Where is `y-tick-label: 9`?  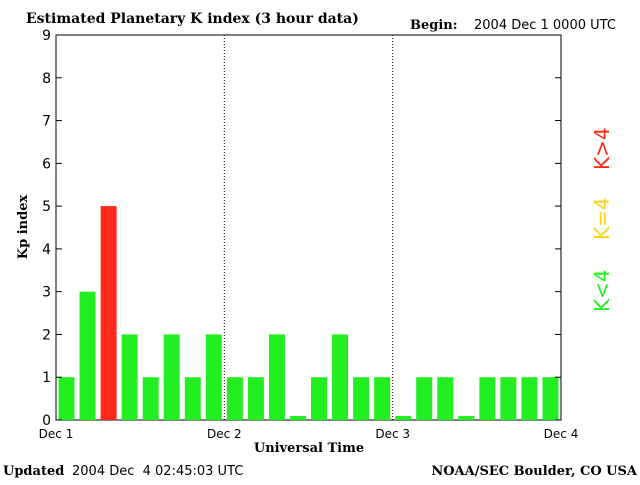 y-tick-label: 9 is located at coordinates (46, 36).